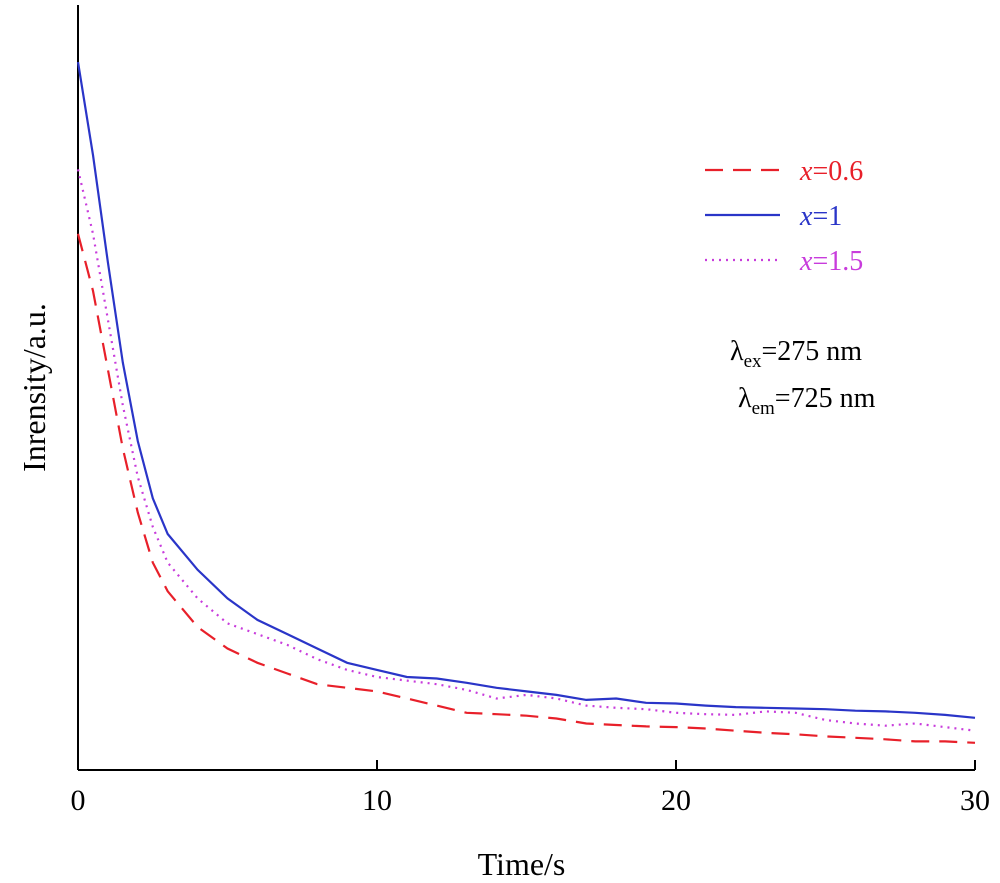 The width and height of the screenshot is (1000, 883). What do you see at coordinates (34, 387) in the screenshot?
I see `y-axis-title: Inrensity/a.u.` at bounding box center [34, 387].